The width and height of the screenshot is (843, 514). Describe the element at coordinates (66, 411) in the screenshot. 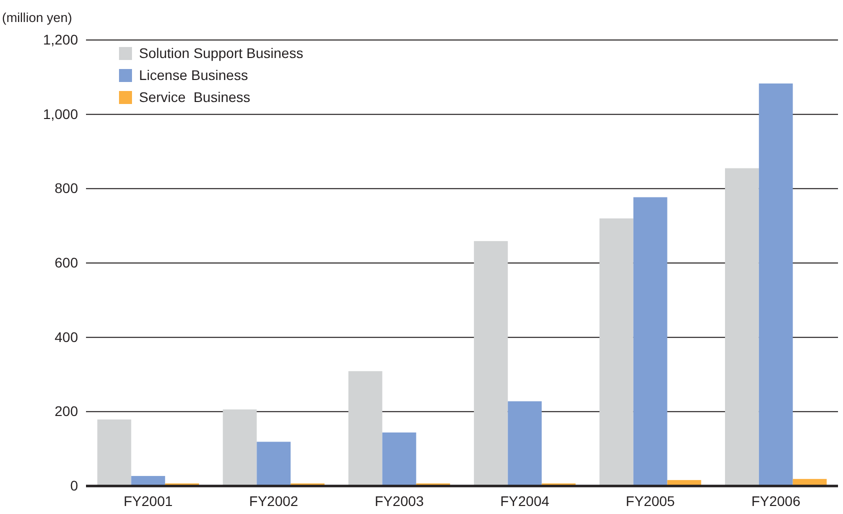

I see `y-tick-label: 200` at that location.